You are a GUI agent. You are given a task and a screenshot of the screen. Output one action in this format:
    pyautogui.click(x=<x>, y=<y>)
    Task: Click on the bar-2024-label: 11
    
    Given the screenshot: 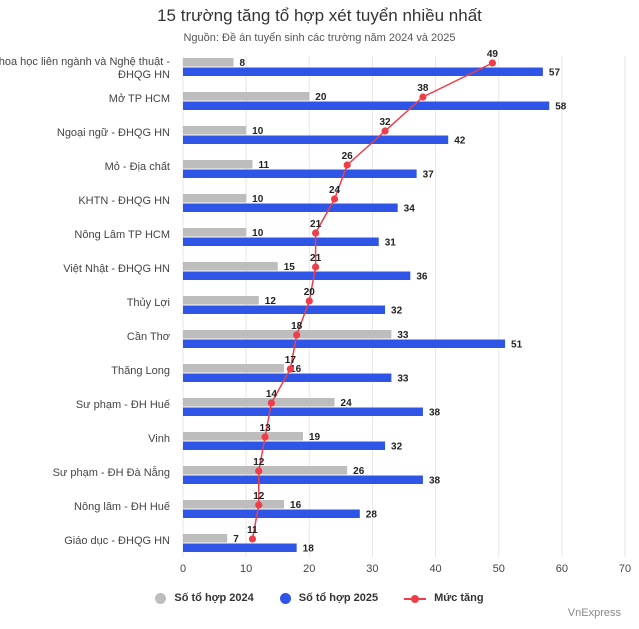 What is the action you would take?
    pyautogui.click(x=263, y=165)
    